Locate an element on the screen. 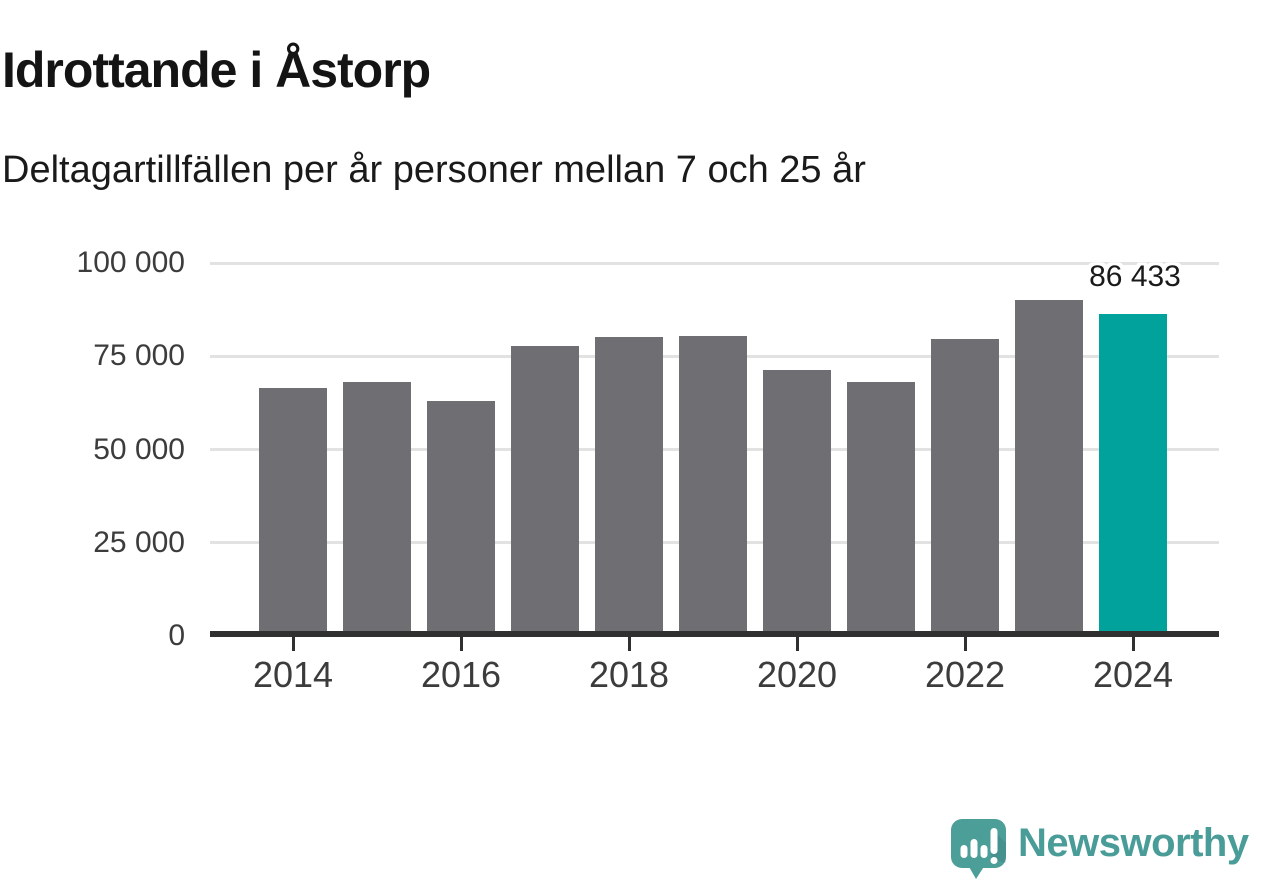 Image resolution: width=1262 pixels, height=880 pixels. bar-2018 is located at coordinates (629, 484).